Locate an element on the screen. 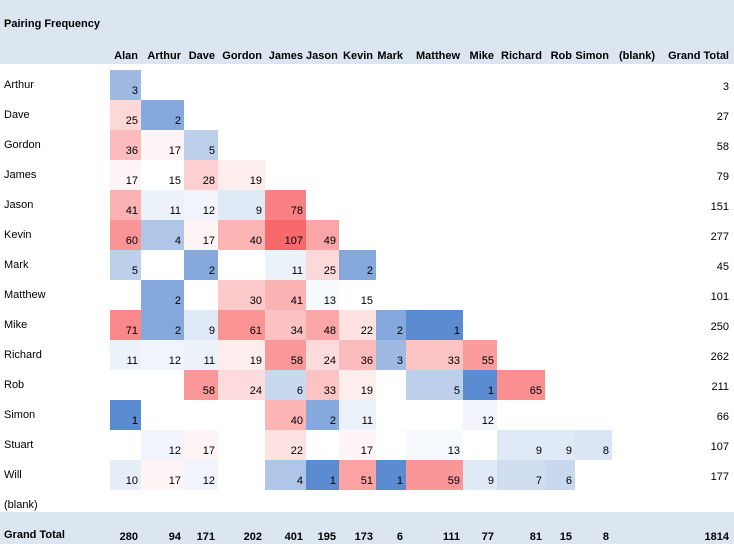 The width and height of the screenshot is (734, 550). cell-value: 59 is located at coordinates (453, 481).